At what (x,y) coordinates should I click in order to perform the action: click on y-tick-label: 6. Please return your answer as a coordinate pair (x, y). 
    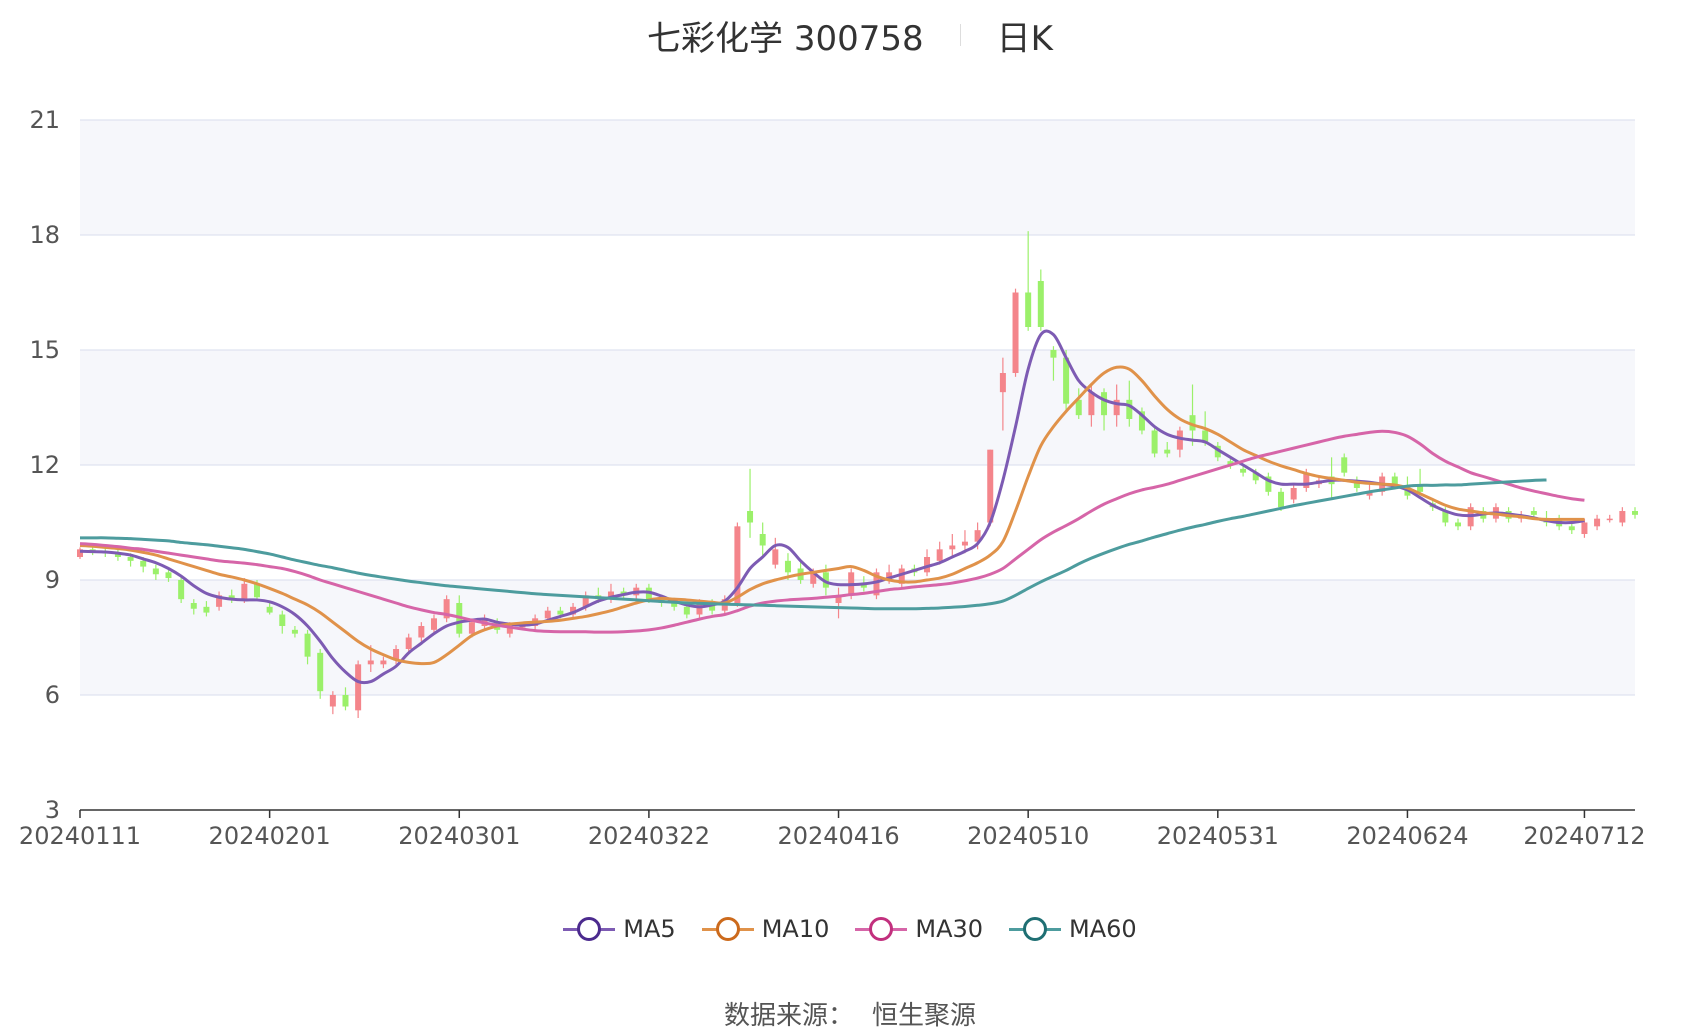
    Looking at the image, I should click on (52, 695).